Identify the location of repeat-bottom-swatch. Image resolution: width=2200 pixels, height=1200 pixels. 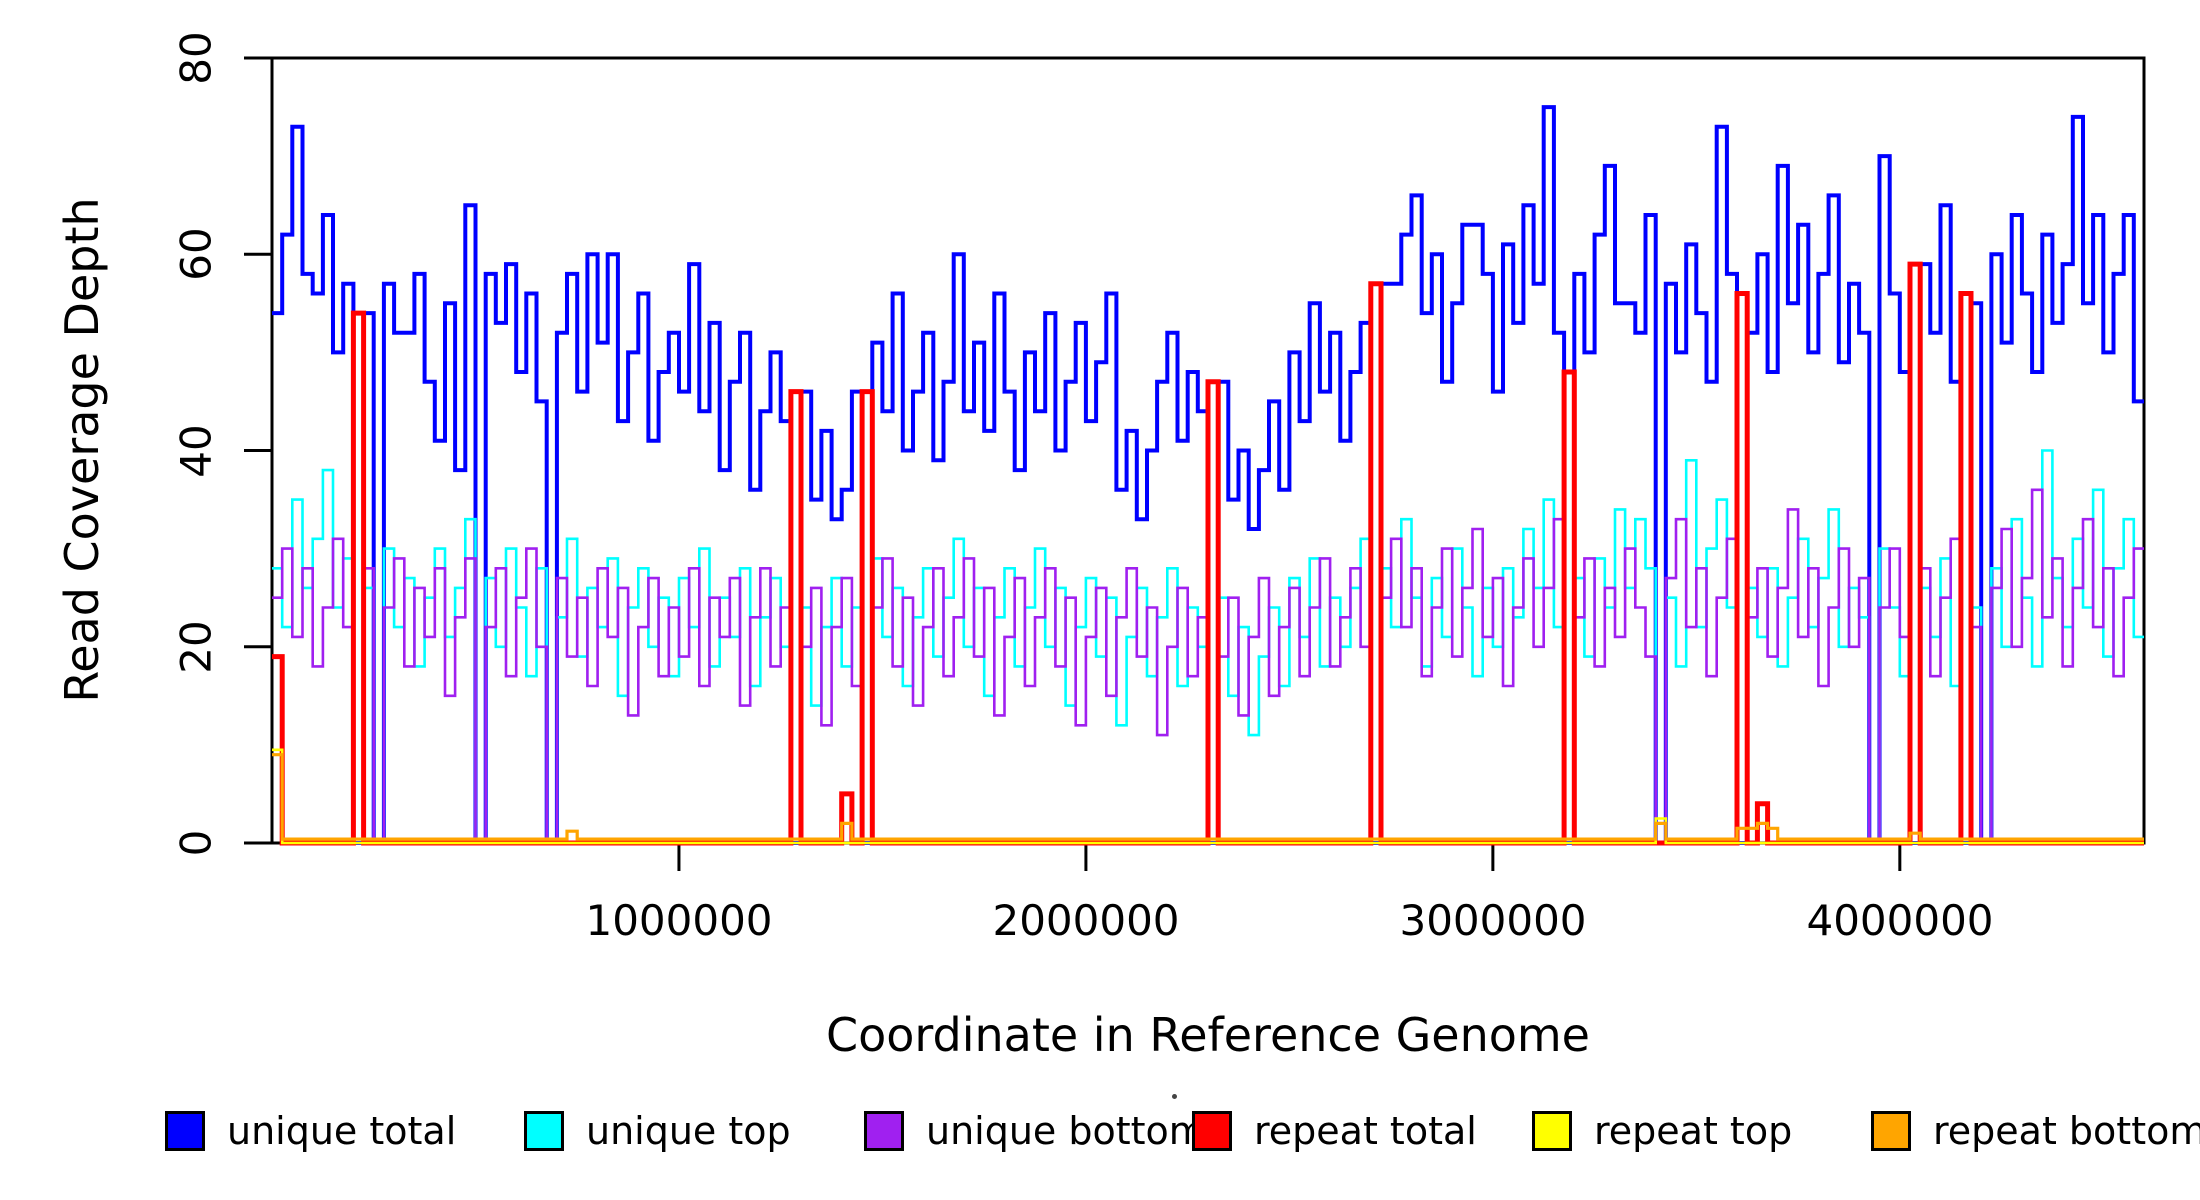
(1891, 1131).